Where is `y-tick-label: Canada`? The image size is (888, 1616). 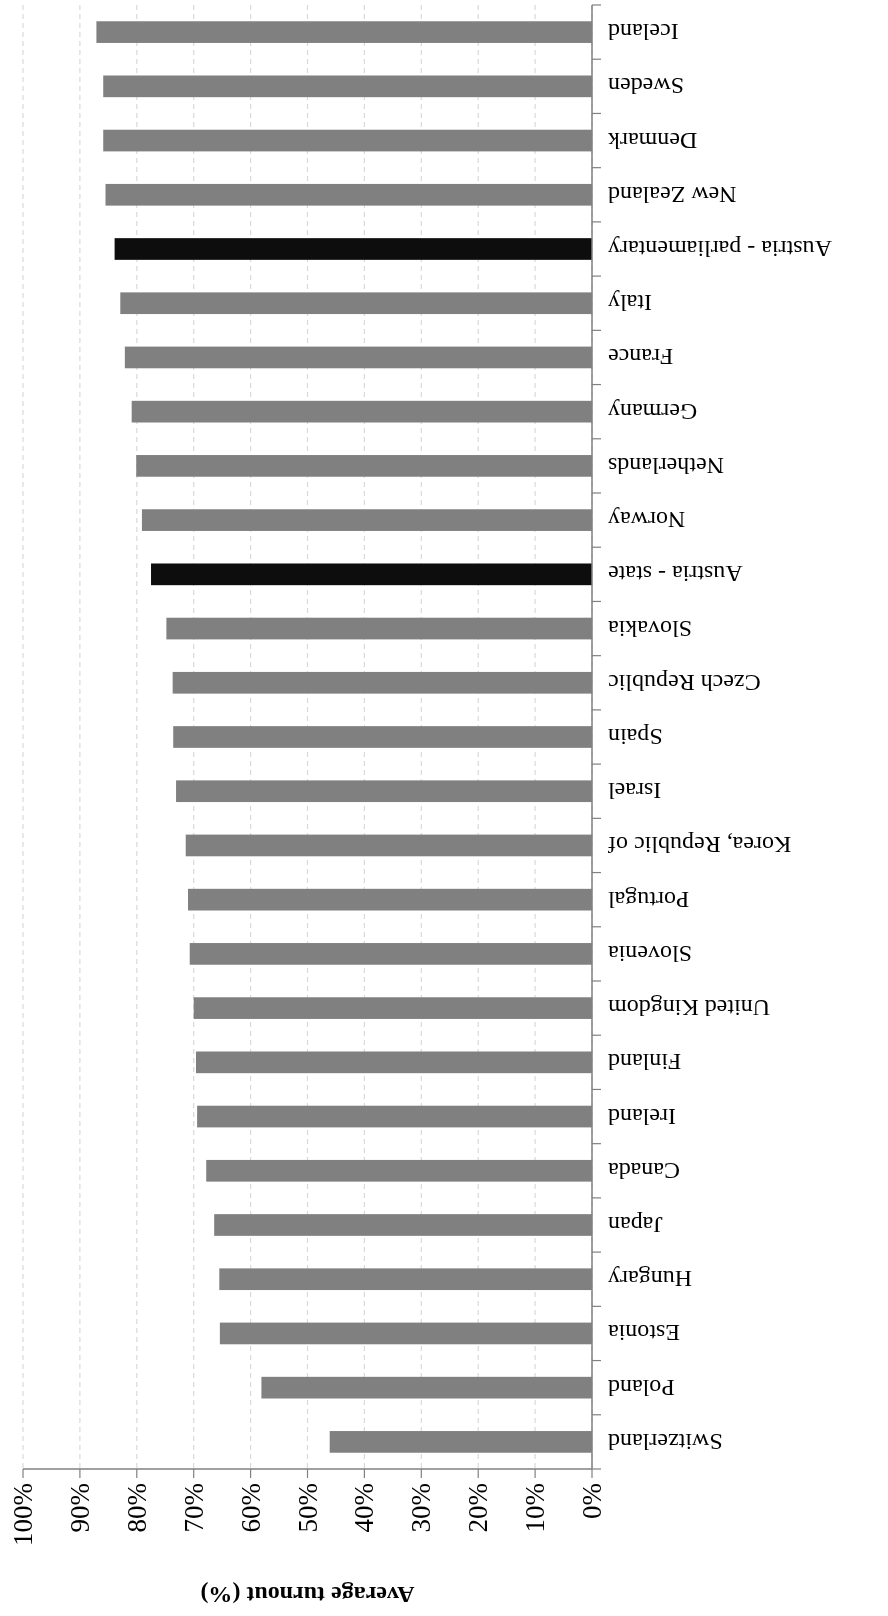
y-tick-label: Canada is located at coordinates (643, 1170).